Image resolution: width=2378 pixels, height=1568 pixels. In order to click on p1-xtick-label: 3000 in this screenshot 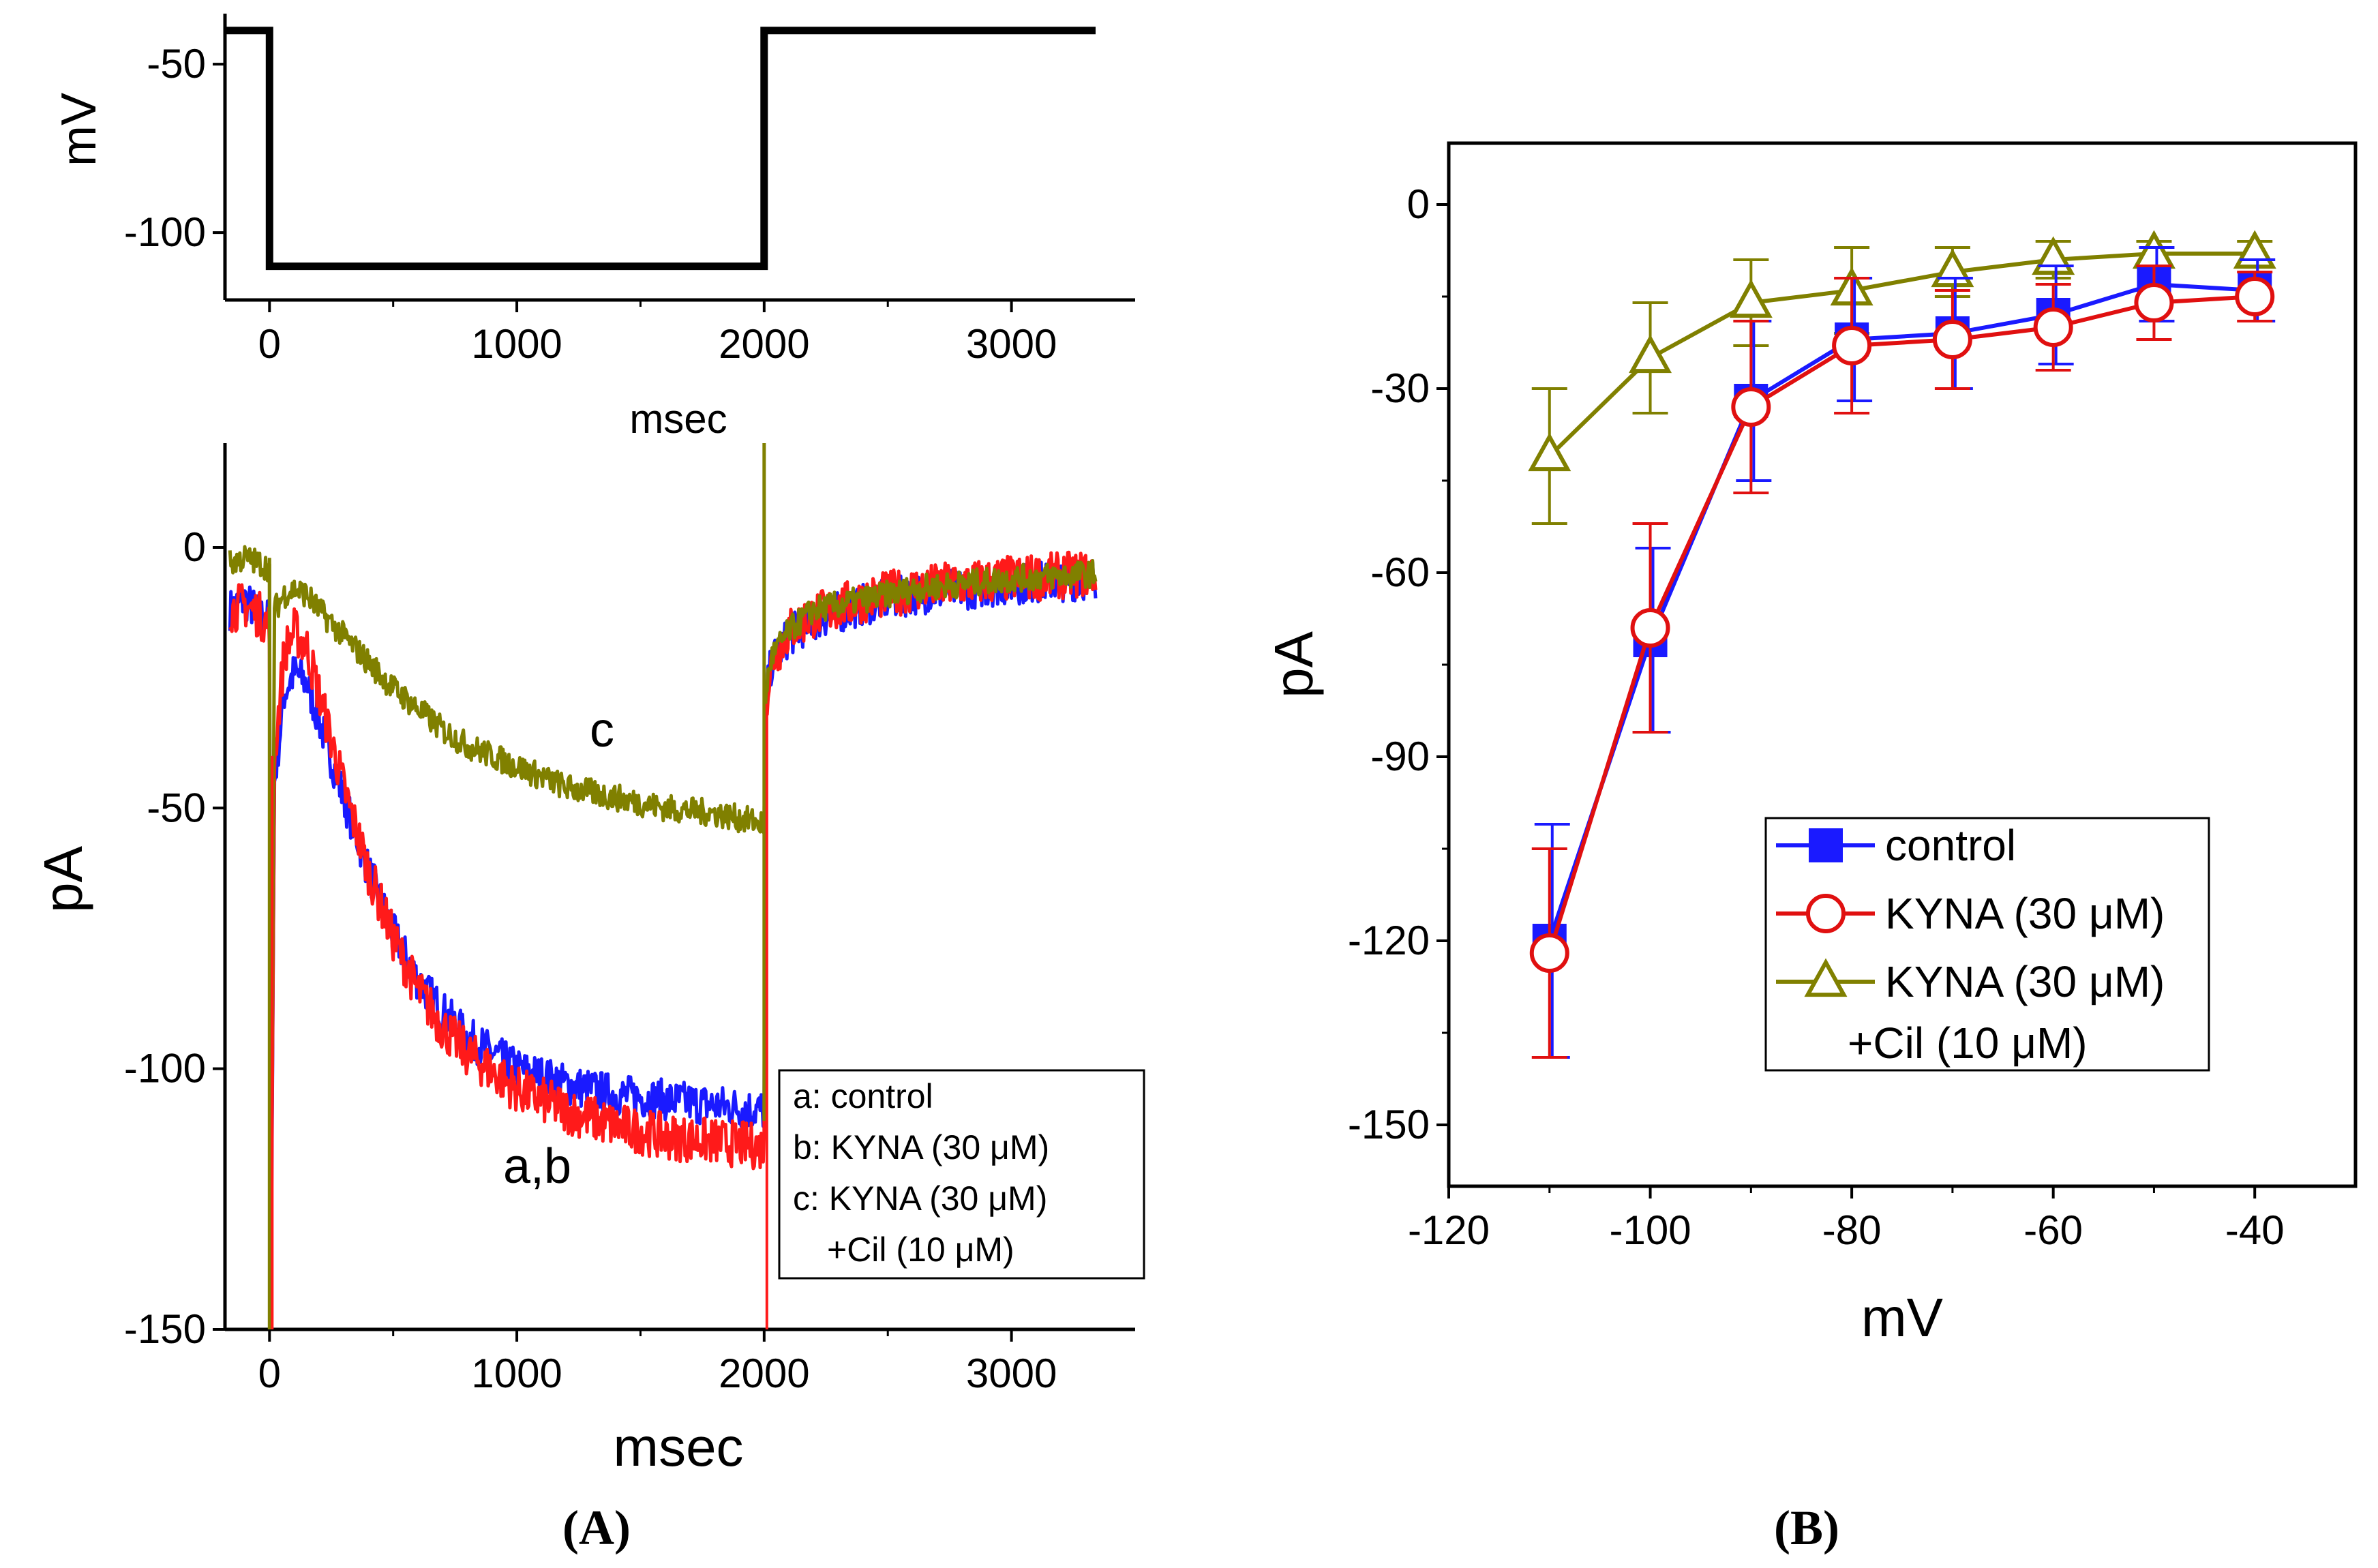, I will do `click(1011, 344)`.